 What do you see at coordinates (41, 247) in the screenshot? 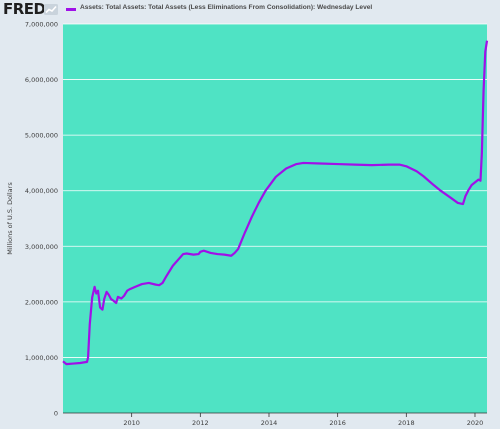
I see `y-tick-label: 3,000,000` at bounding box center [41, 247].